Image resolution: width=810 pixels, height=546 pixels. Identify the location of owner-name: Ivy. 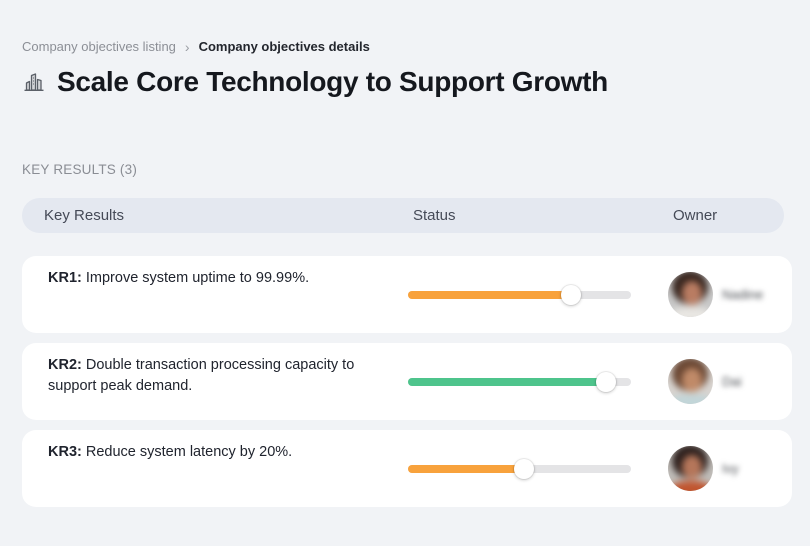
(730, 468).